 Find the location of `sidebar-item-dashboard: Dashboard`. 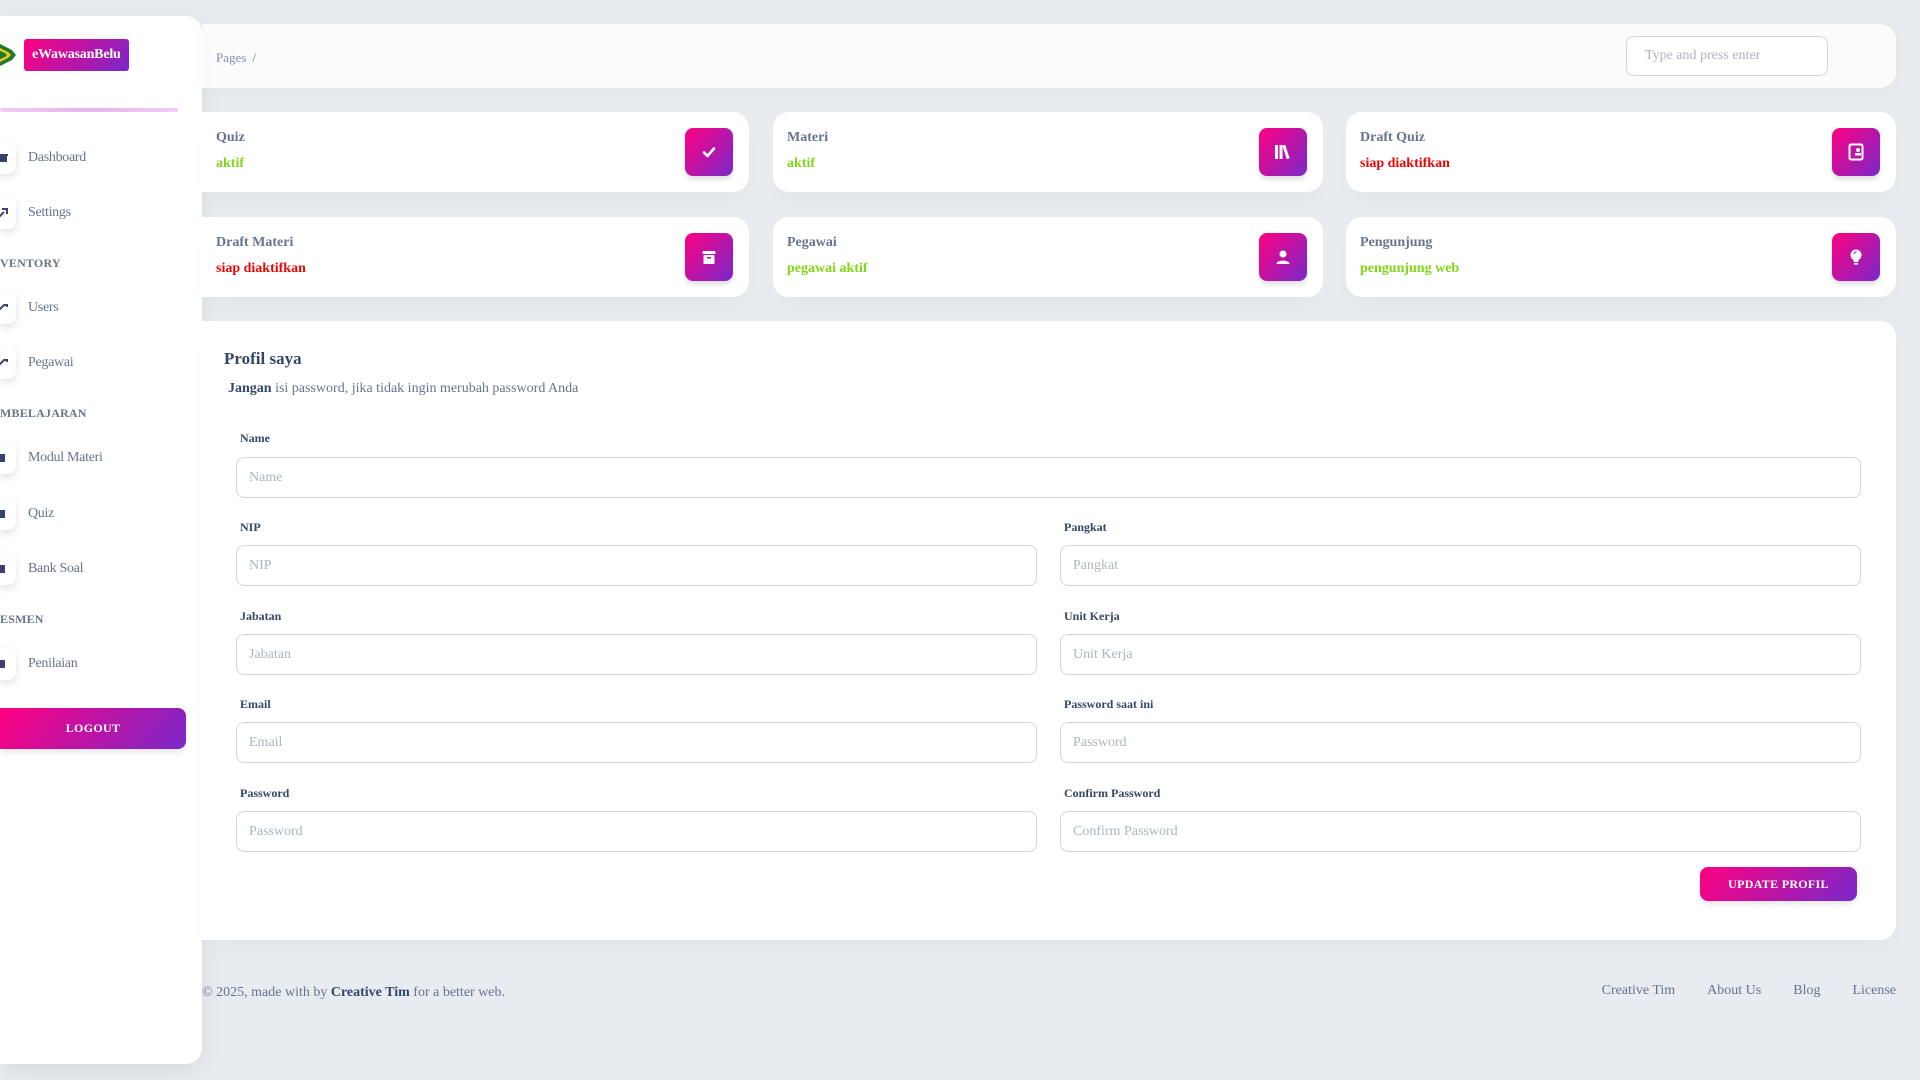

sidebar-item-dashboard: Dashboard is located at coordinates (43, 158).